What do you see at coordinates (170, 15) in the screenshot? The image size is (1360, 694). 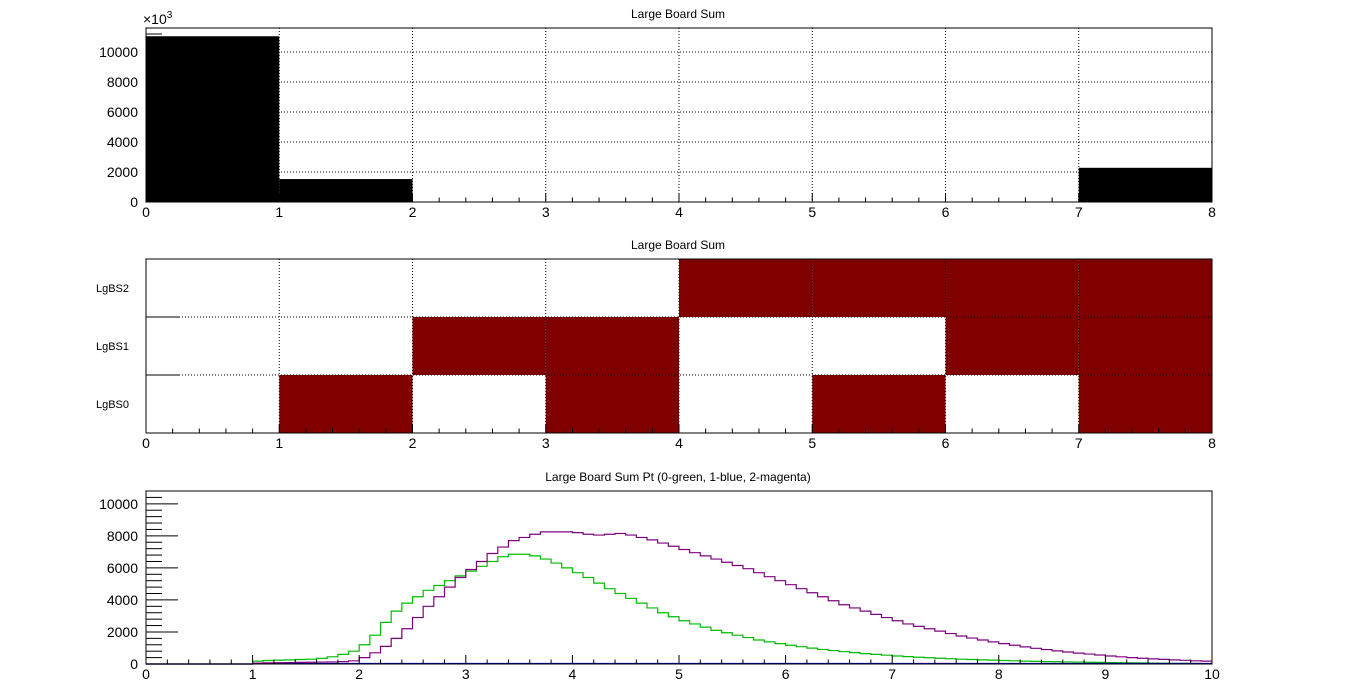 I see `y-exponent-power: 3` at bounding box center [170, 15].